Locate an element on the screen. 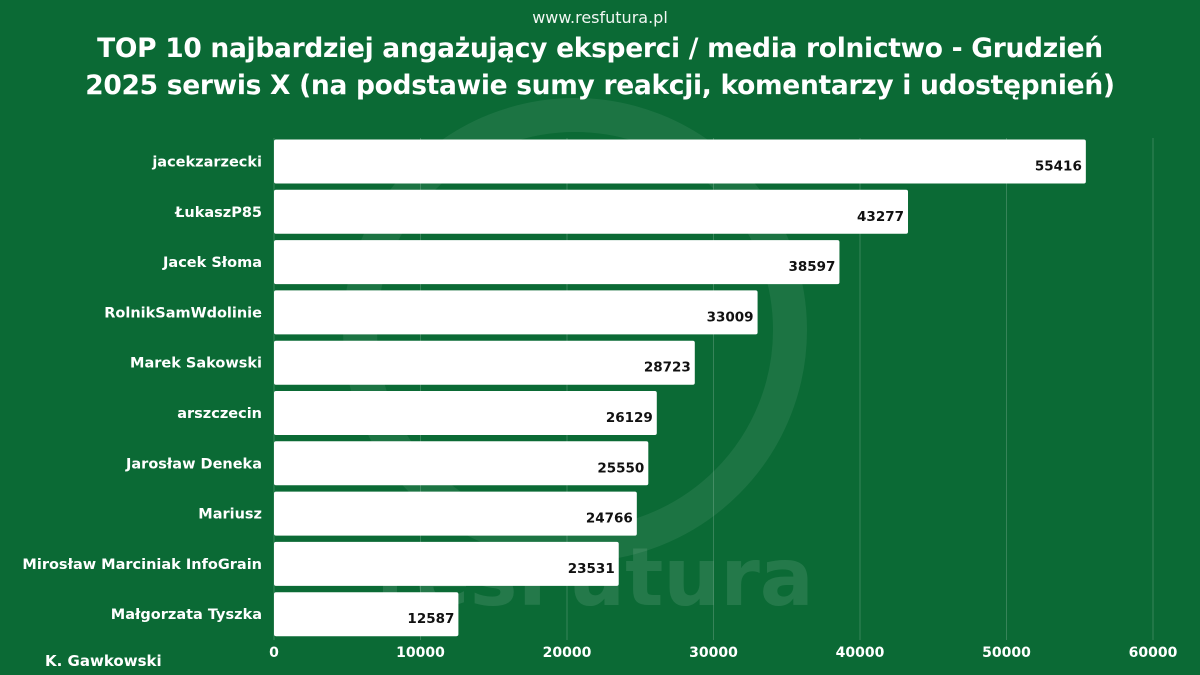 The width and height of the screenshot is (1200, 675). bar-value-label: 55416 is located at coordinates (1058, 167).